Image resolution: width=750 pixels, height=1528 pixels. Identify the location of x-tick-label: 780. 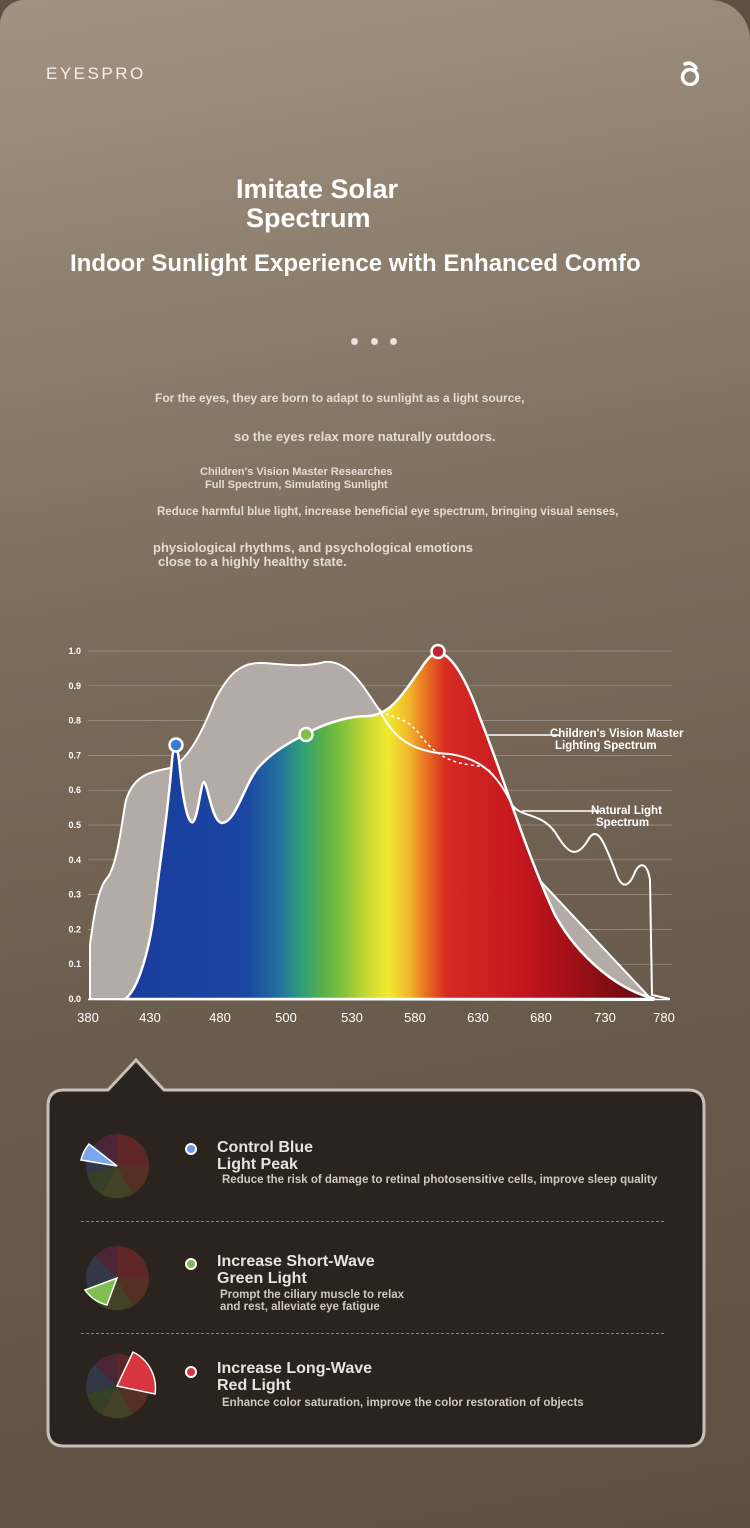
(664, 1017).